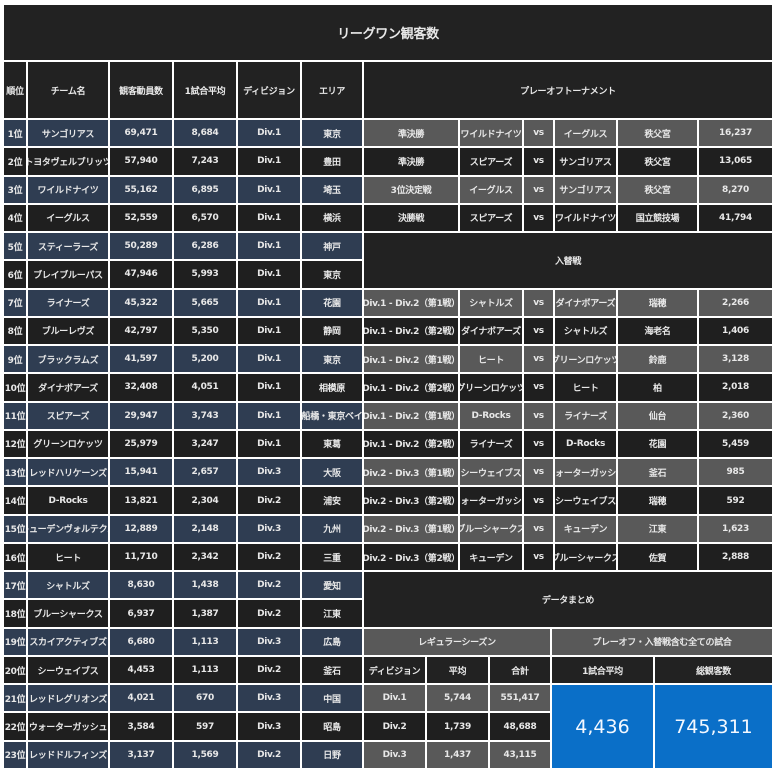 The height and width of the screenshot is (776, 776). What do you see at coordinates (68, 726) in the screenshot?
I see `standings-team-cell: ウォーターガッシュ` at bounding box center [68, 726].